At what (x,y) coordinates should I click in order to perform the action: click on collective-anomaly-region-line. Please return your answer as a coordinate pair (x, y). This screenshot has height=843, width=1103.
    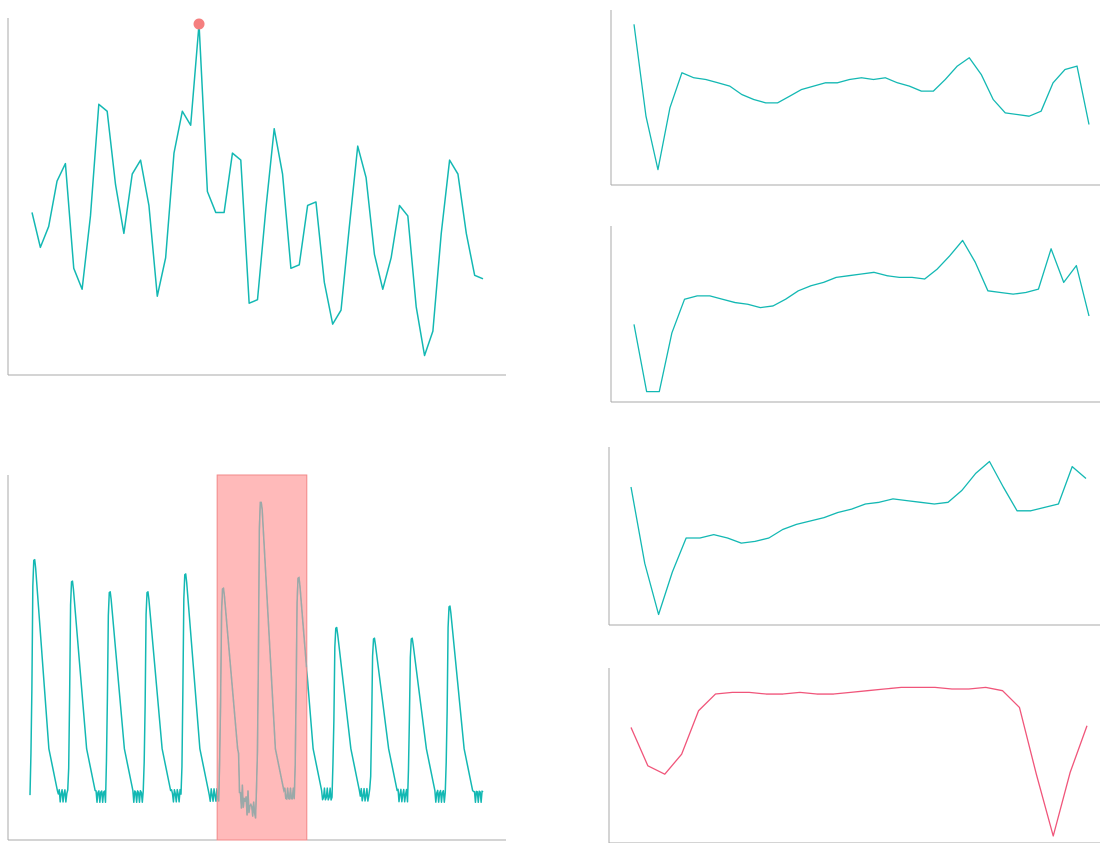
    Looking at the image, I should click on (262, 660).